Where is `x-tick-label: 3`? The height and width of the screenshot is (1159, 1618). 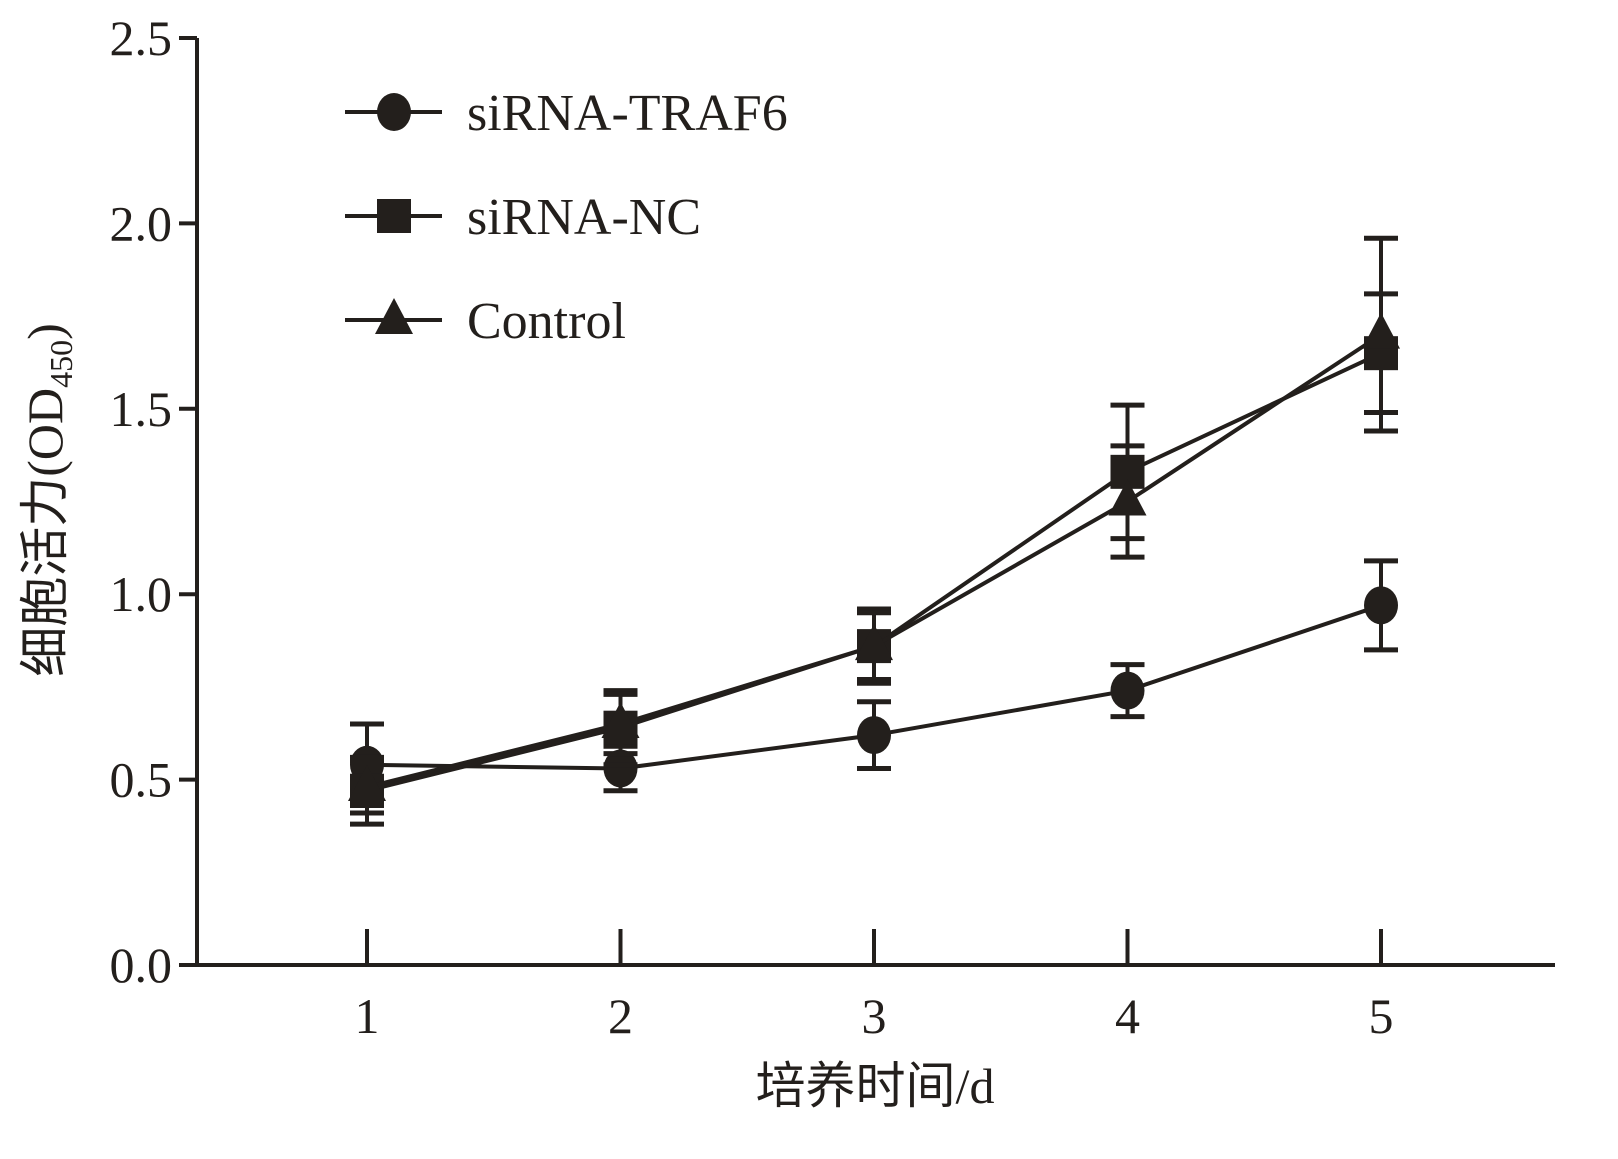
x-tick-label: 3 is located at coordinates (874, 1016).